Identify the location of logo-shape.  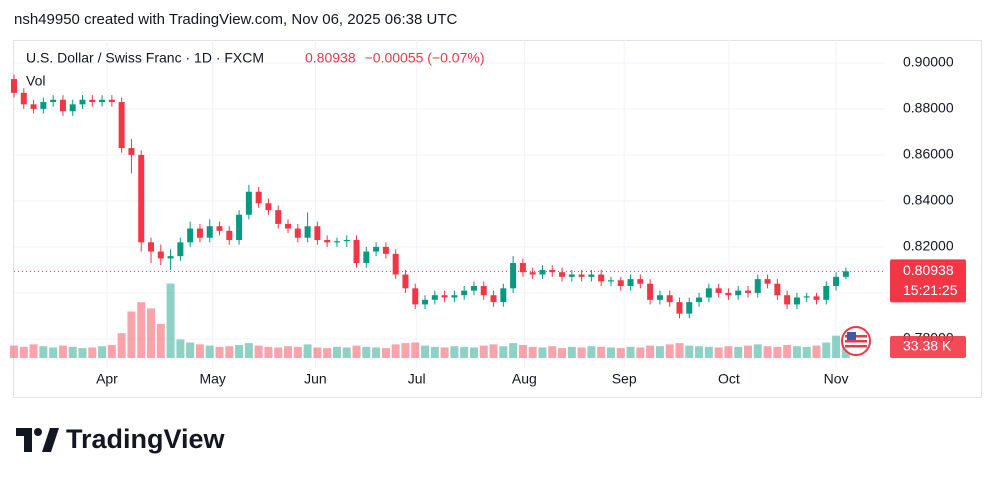
(50, 440).